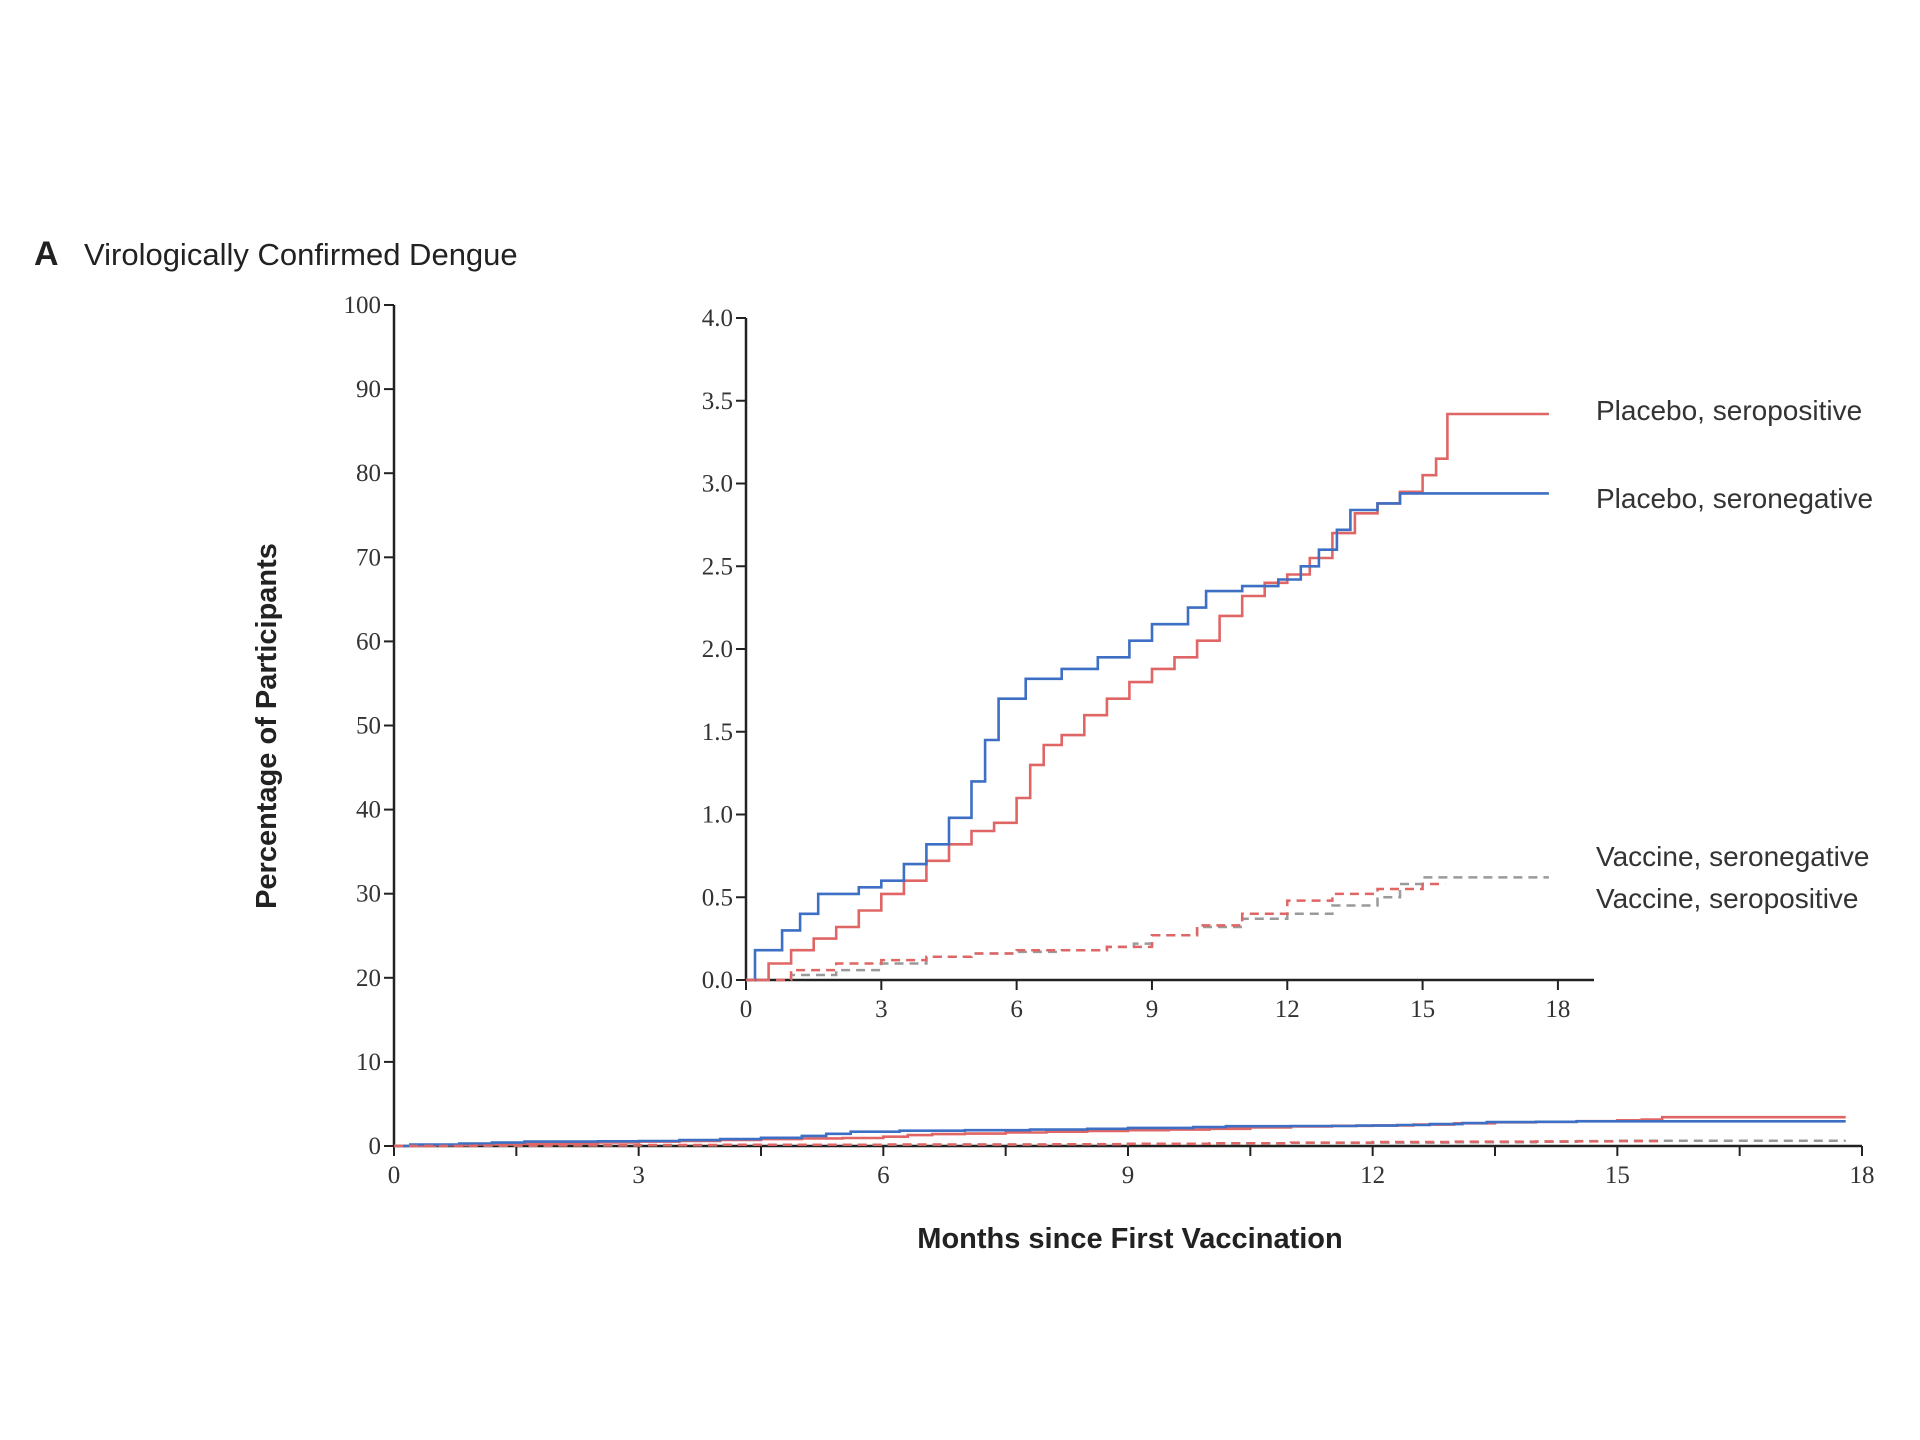 This screenshot has height=1440, width=1920. I want to click on chart-title: Virologically Confirmed Dengue, so click(301, 254).